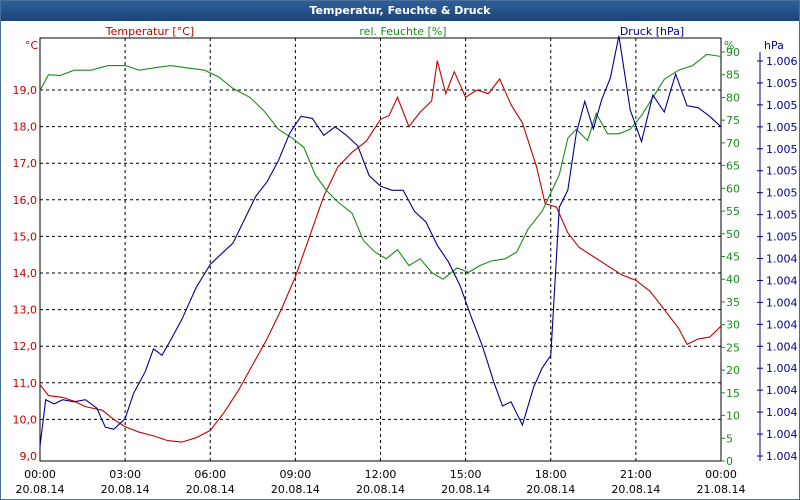 The image size is (800, 500). What do you see at coordinates (733, 302) in the screenshot?
I see `y-tick-humidity: 35` at bounding box center [733, 302].